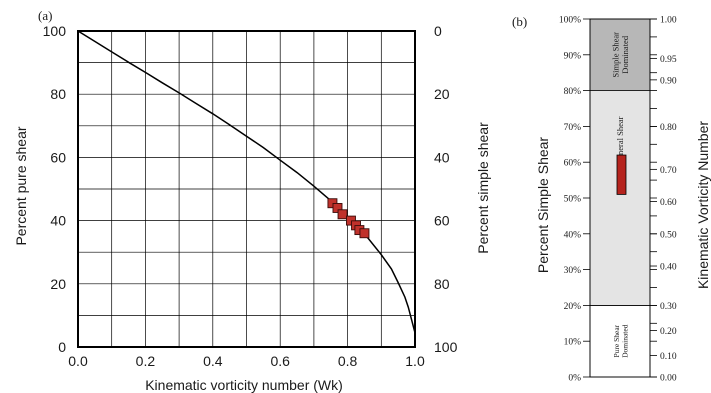 This screenshot has width=711, height=393. I want to click on panel-a-x-axis-label: Kinematic vorticity number (Wk), so click(244, 385).